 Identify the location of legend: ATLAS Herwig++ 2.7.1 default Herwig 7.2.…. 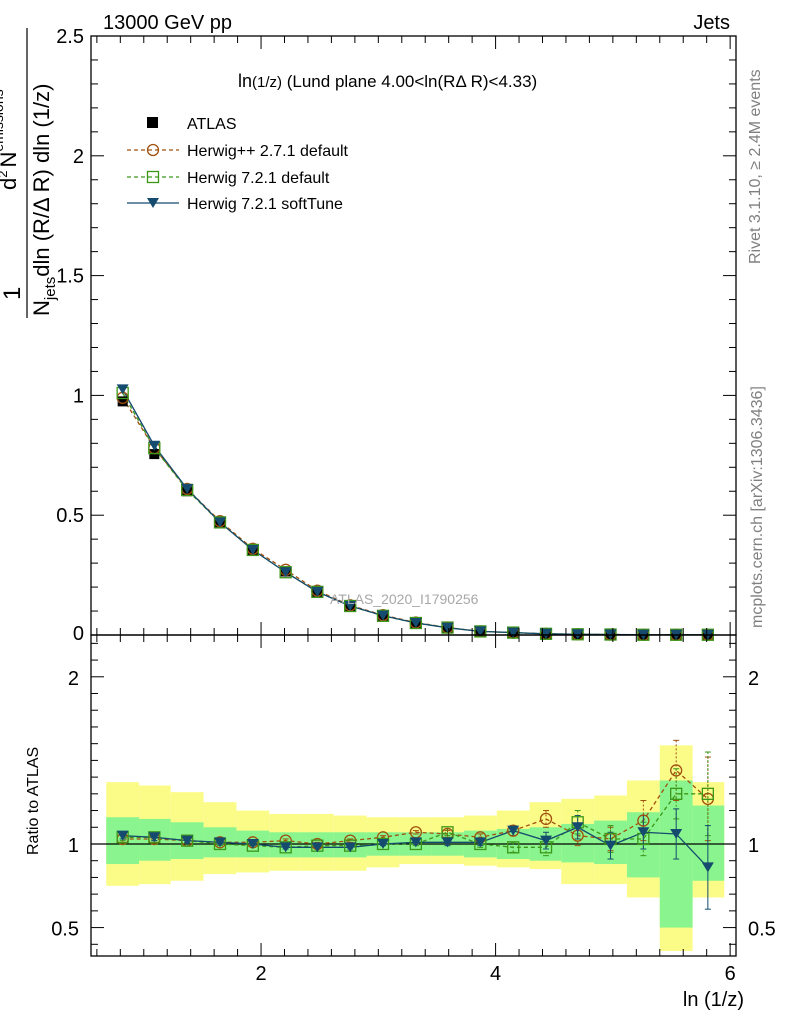
(238, 164).